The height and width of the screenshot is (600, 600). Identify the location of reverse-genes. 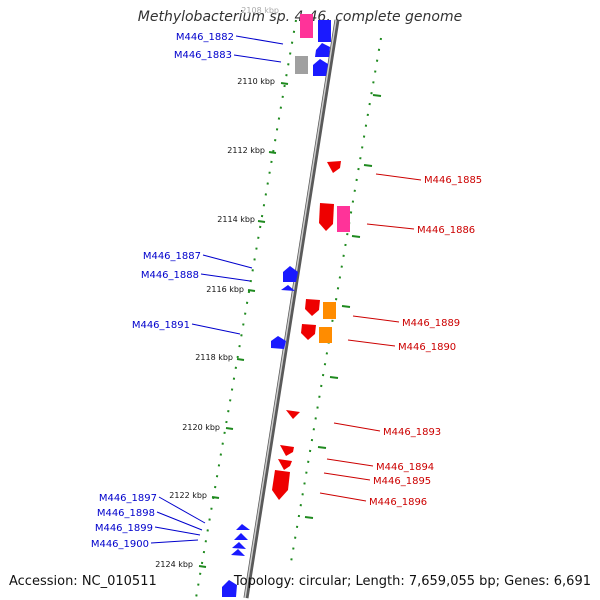
(311, 330).